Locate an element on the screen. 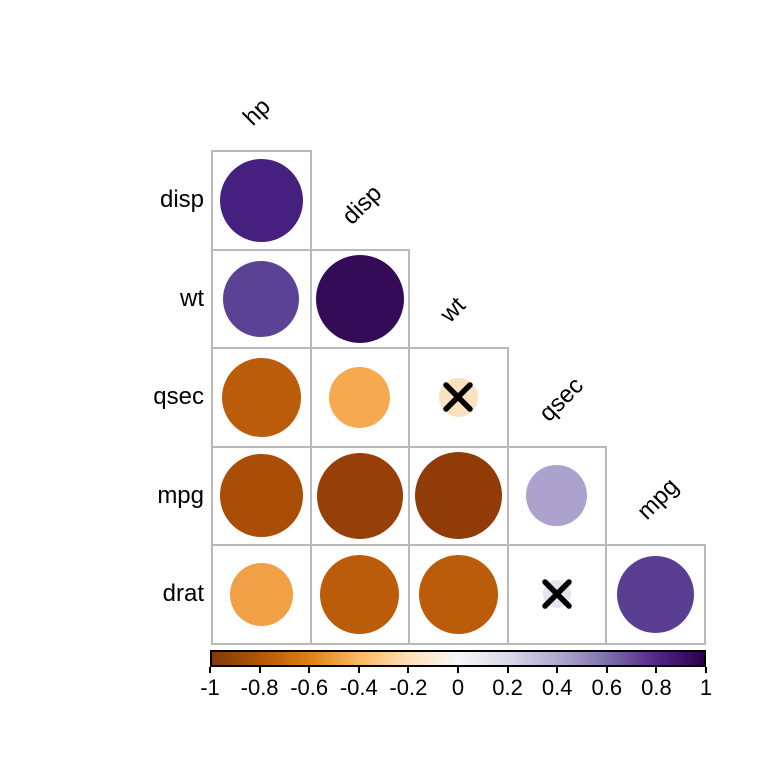  corr-circle-qsec-disp is located at coordinates (360, 397).